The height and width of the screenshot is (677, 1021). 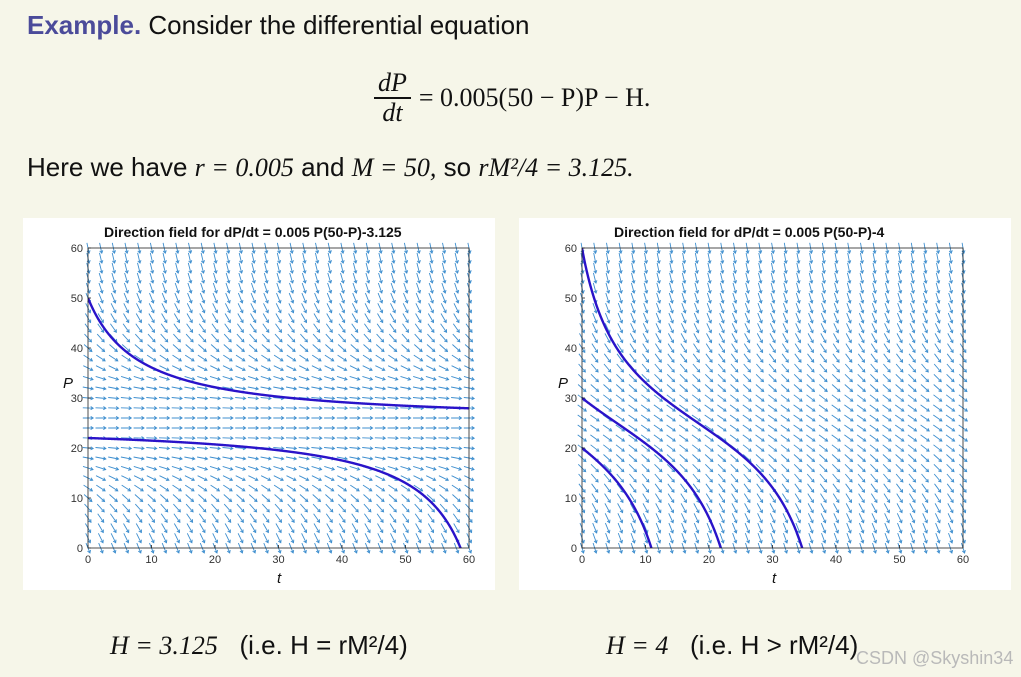 What do you see at coordinates (279, 578) in the screenshot?
I see `x-axis-label-left: t` at bounding box center [279, 578].